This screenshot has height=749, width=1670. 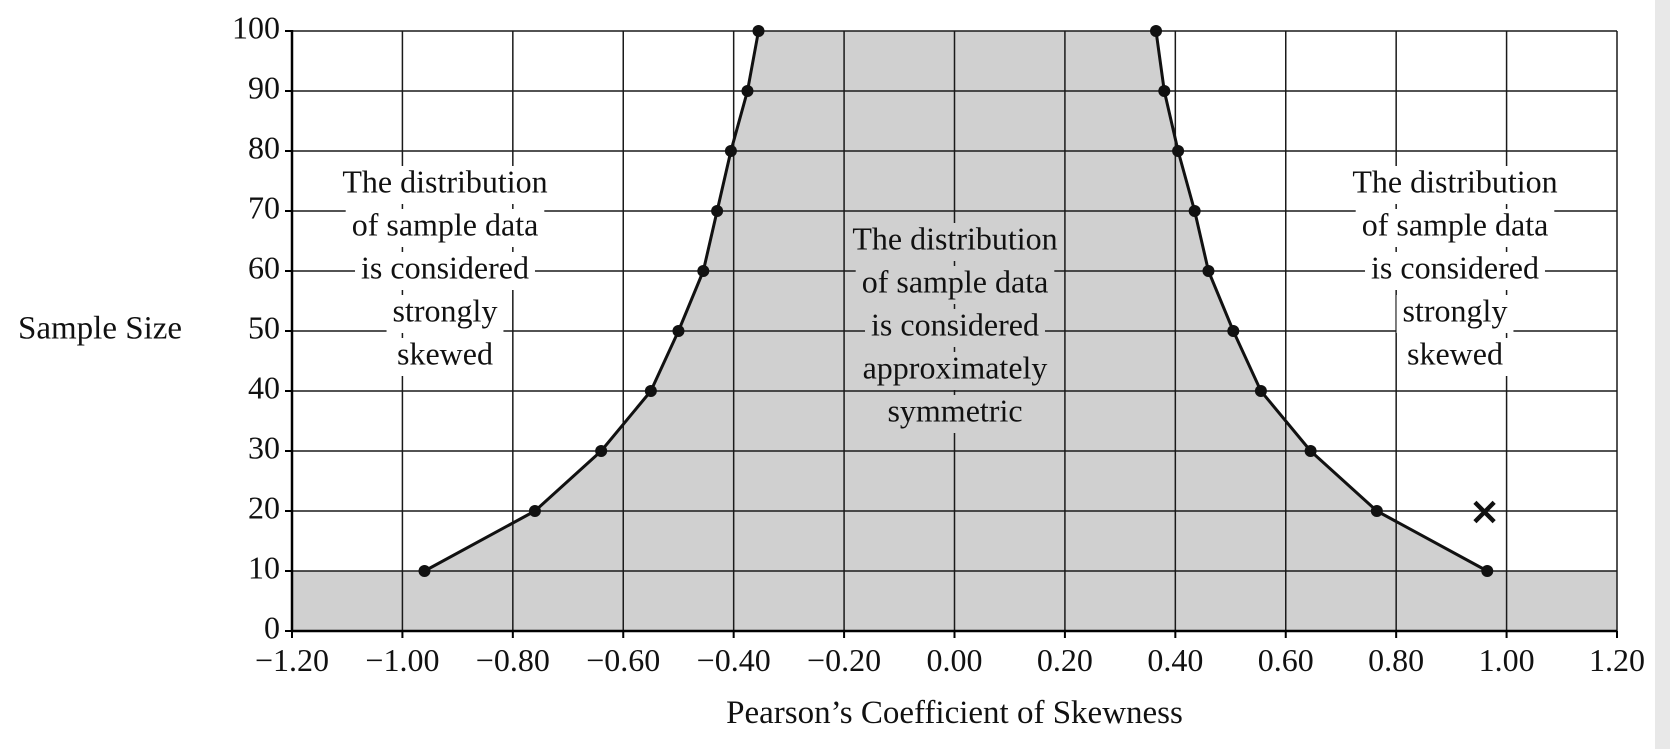 What do you see at coordinates (954, 410) in the screenshot?
I see `annotation-line: symmetric` at bounding box center [954, 410].